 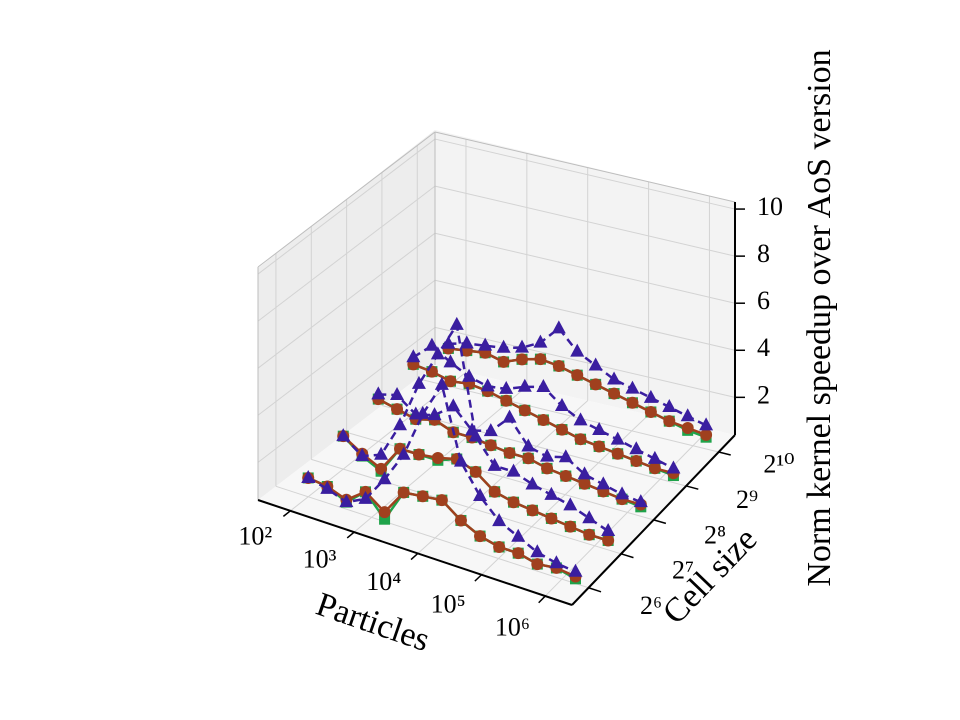 I want to click on x-tick-label: 10⁵, so click(x=448, y=604).